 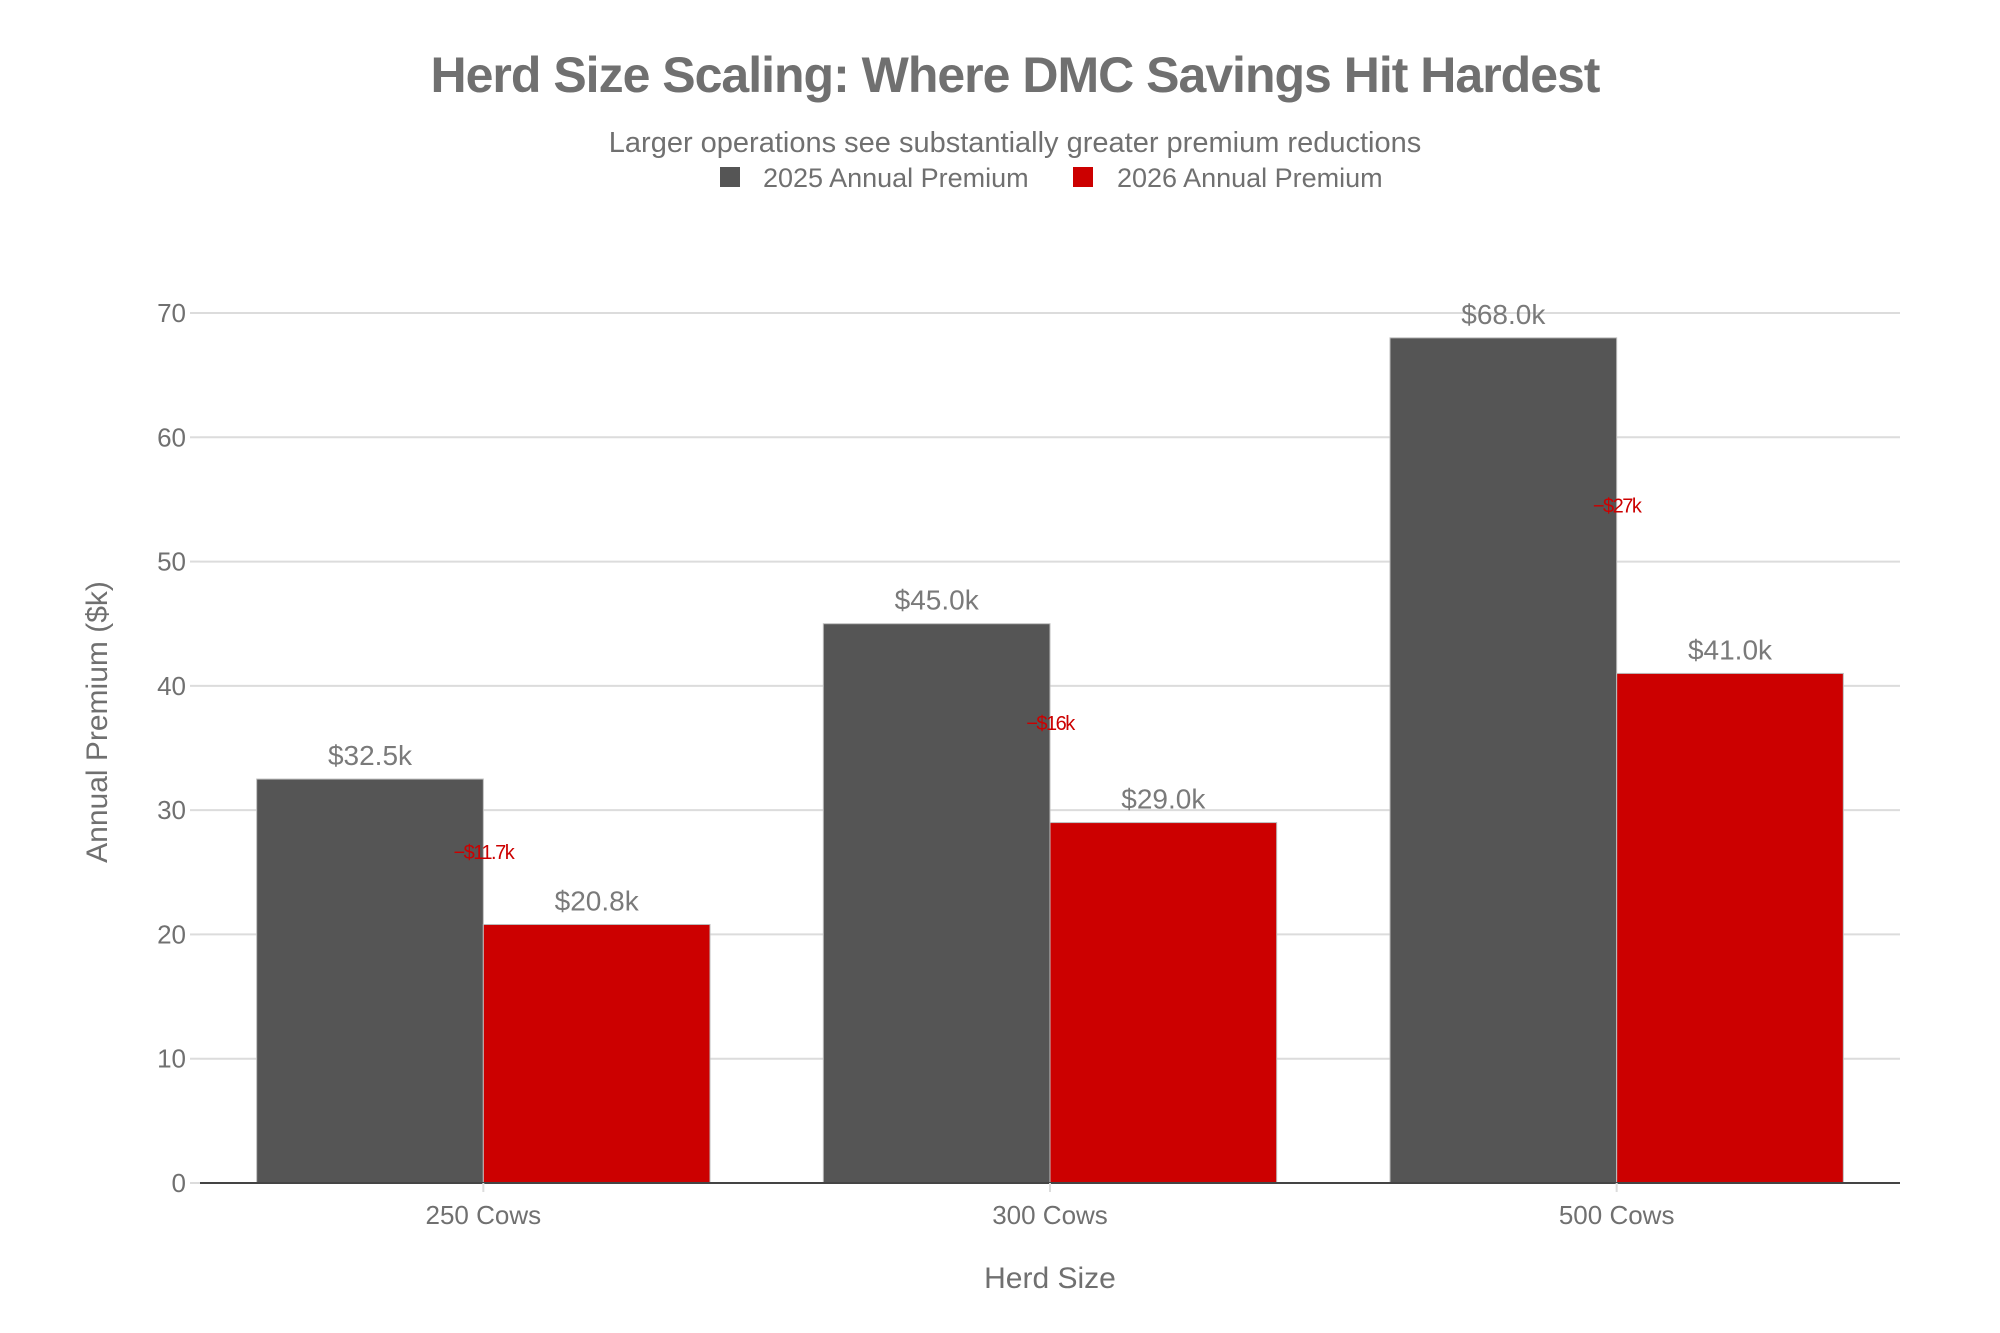 What do you see at coordinates (171, 1059) in the screenshot?
I see `y-tick-label-10: 10` at bounding box center [171, 1059].